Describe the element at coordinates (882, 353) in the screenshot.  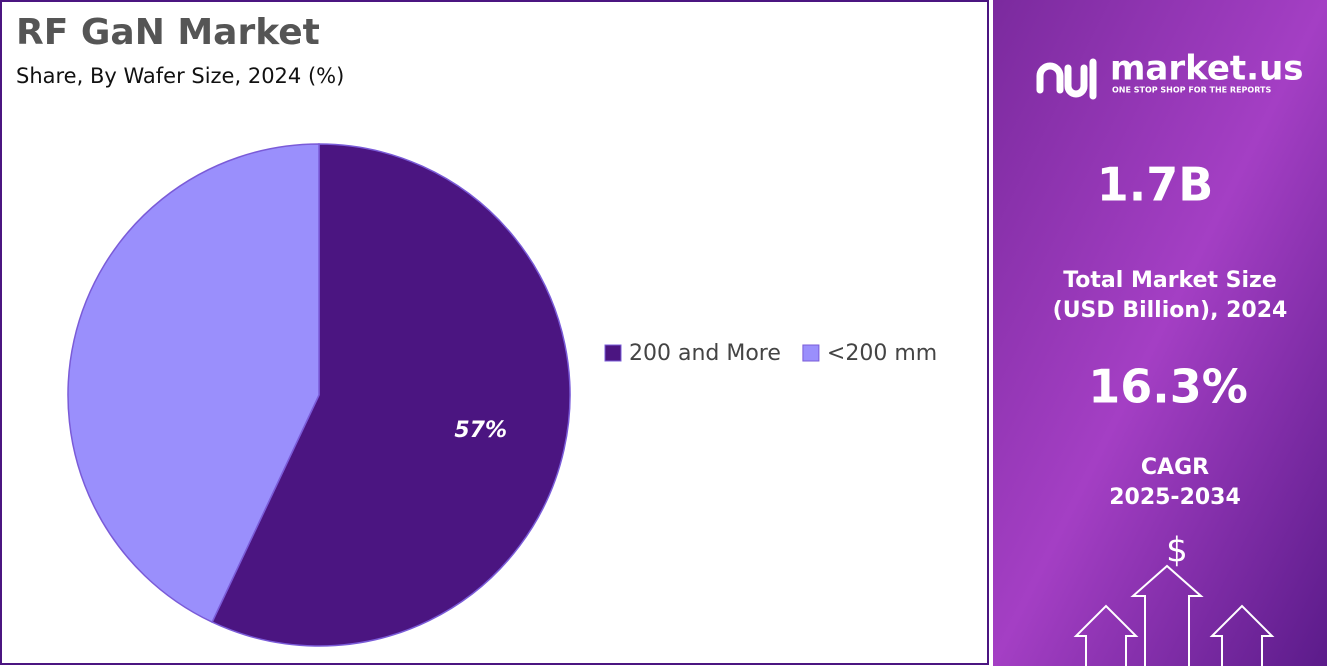
I see `legend-label: <200 mm` at that location.